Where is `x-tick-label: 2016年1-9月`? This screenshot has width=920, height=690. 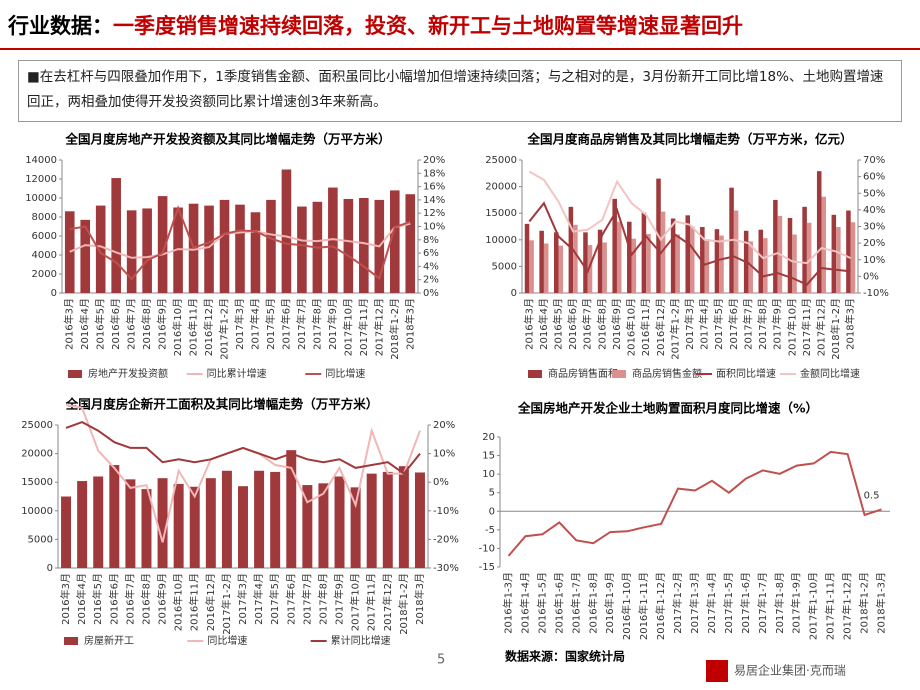 x-tick-label: 2016年1-9月 is located at coordinates (609, 603).